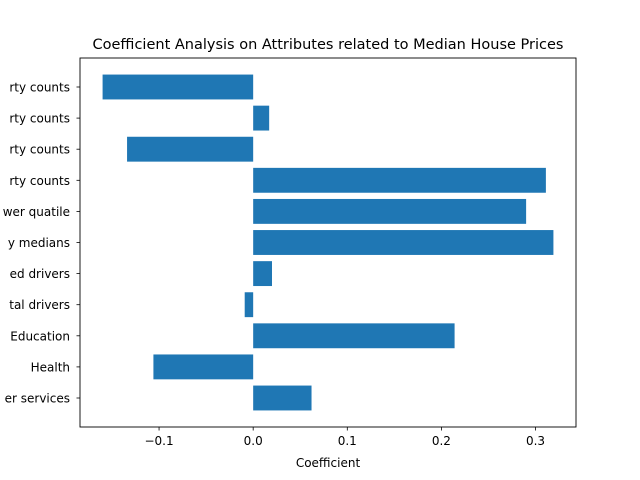 This screenshot has height=480, width=640. What do you see at coordinates (40, 336) in the screenshot?
I see `y-tick-label: Education` at bounding box center [40, 336].